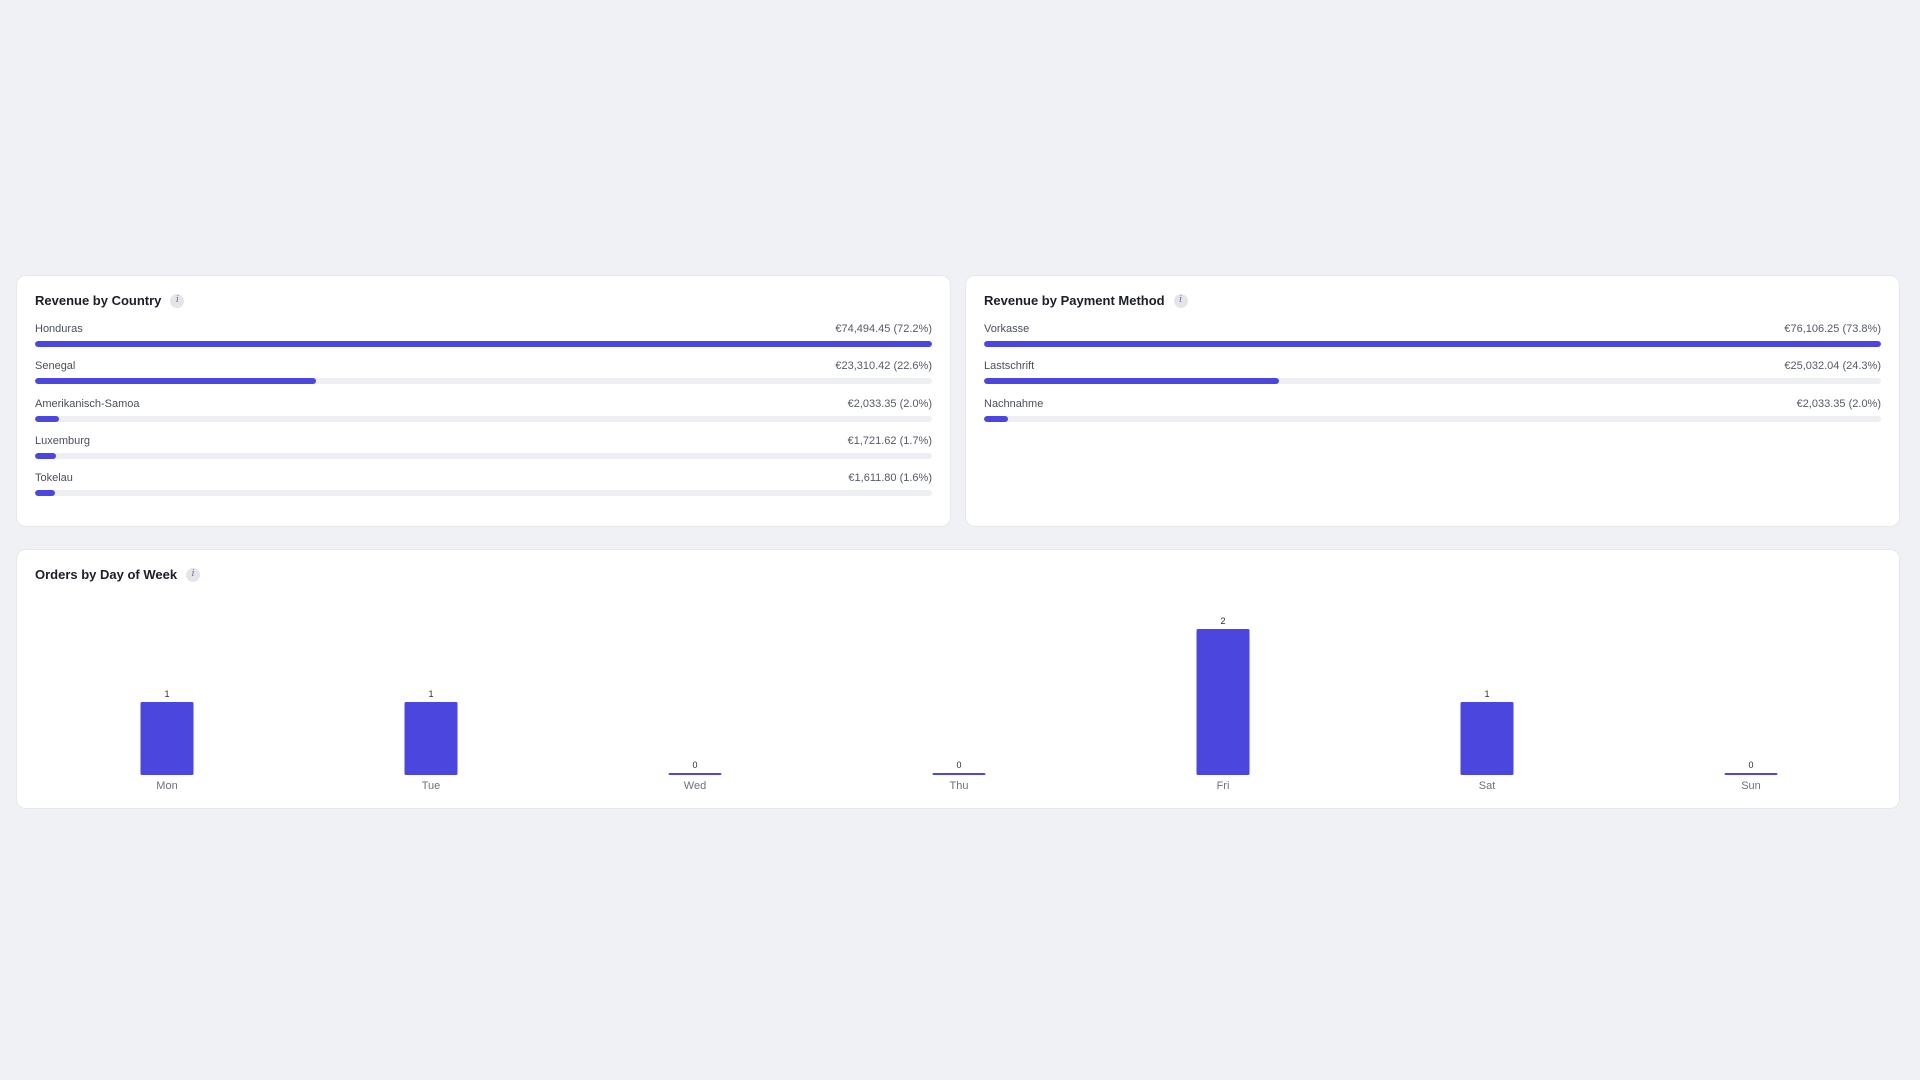 The height and width of the screenshot is (1080, 1920). I want to click on bar-row-header: Senegal €23,310.42 (22.6%), so click(483, 366).